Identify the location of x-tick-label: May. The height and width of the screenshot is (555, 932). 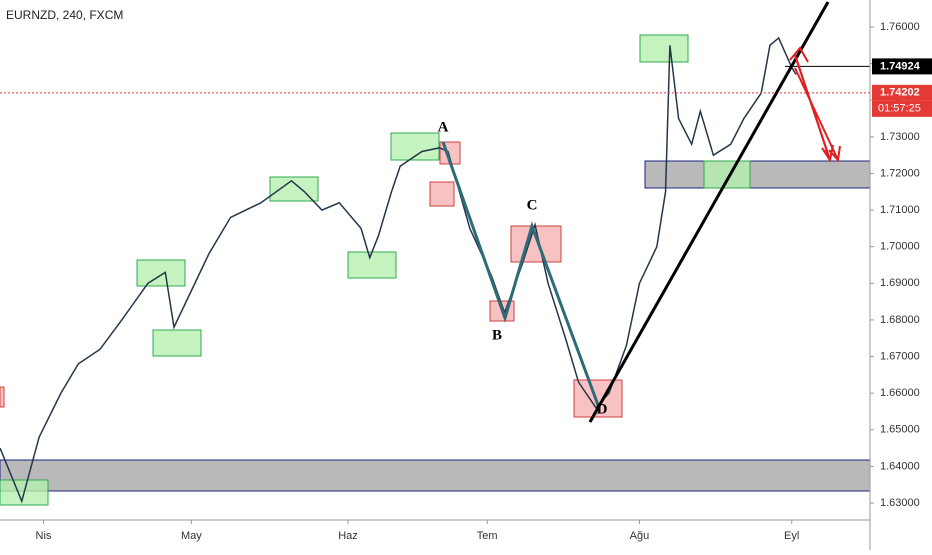
(191, 536).